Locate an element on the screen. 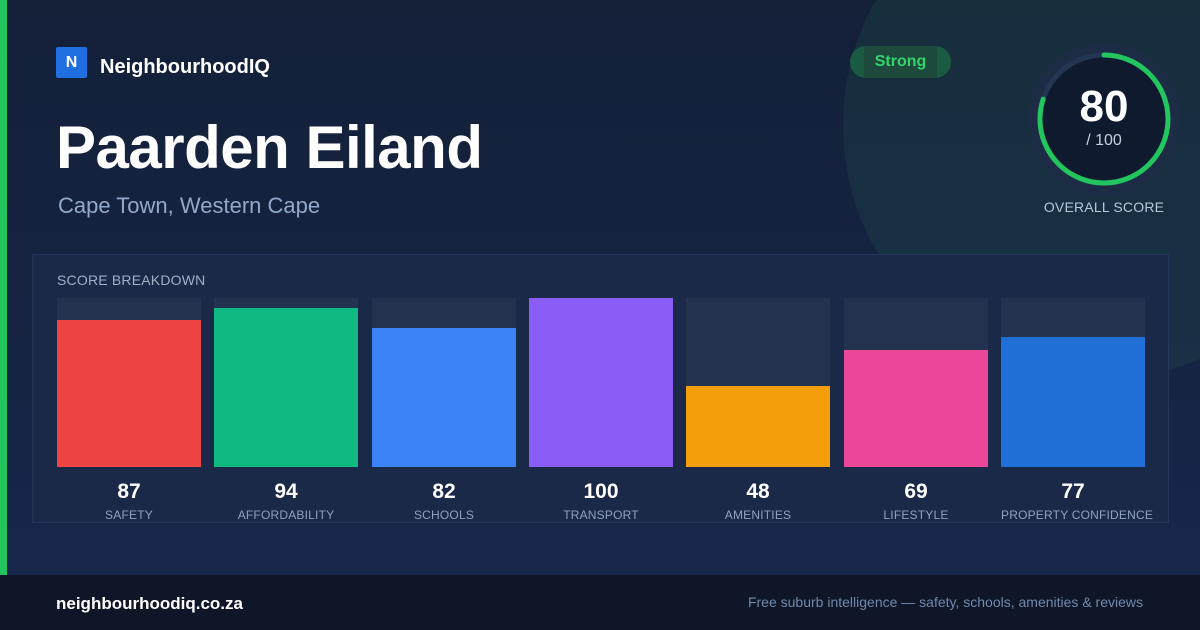 This screenshot has height=630, width=1200. bar-value: 100 is located at coordinates (601, 491).